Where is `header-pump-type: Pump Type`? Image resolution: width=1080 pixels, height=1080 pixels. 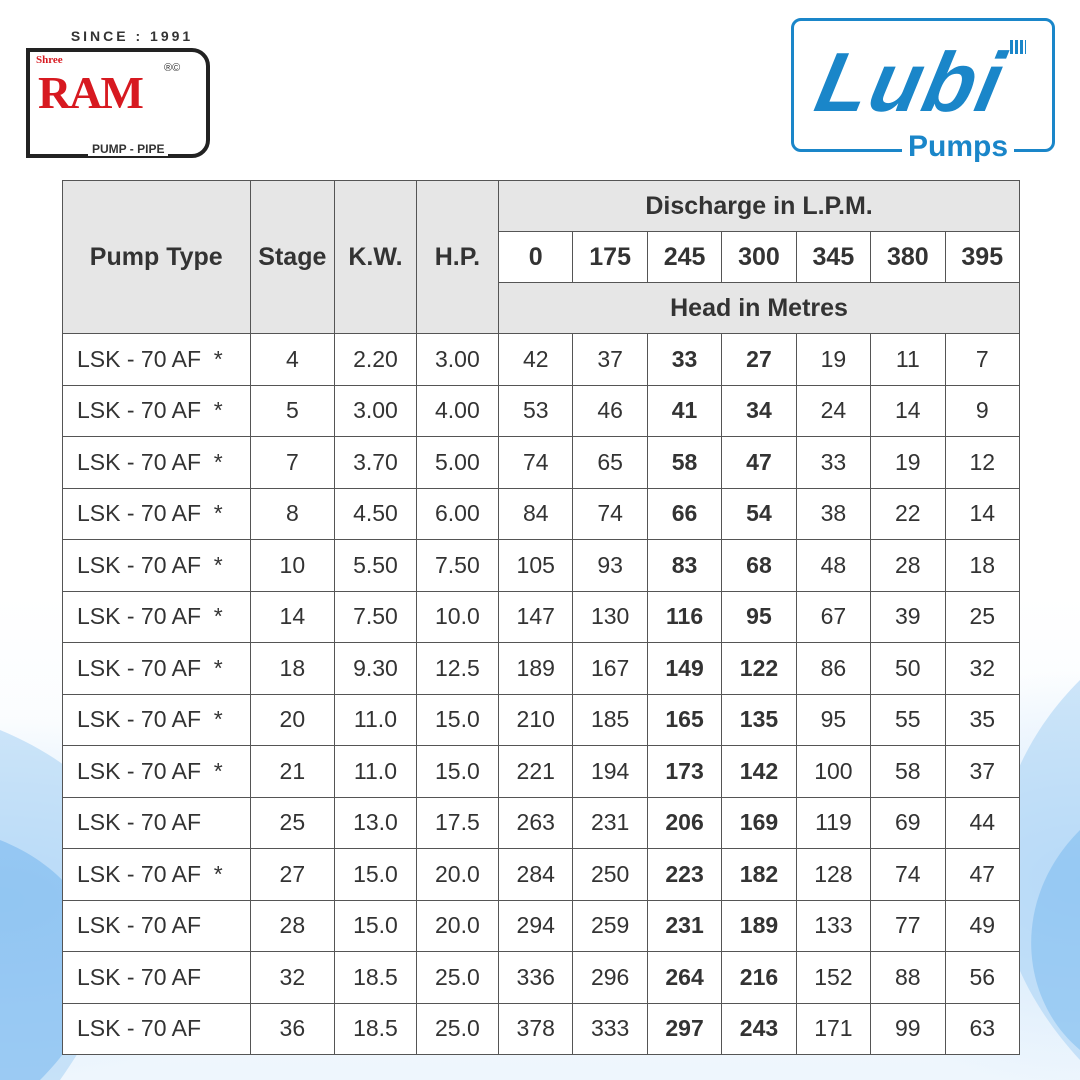
header-pump-type: Pump Type is located at coordinates (156, 257).